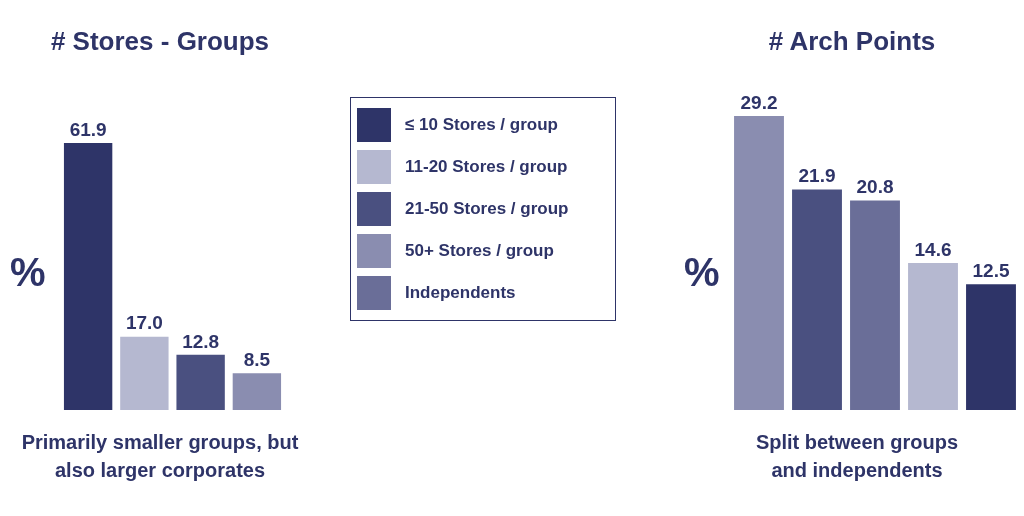  What do you see at coordinates (88, 129) in the screenshot?
I see `data-label: 61.9` at bounding box center [88, 129].